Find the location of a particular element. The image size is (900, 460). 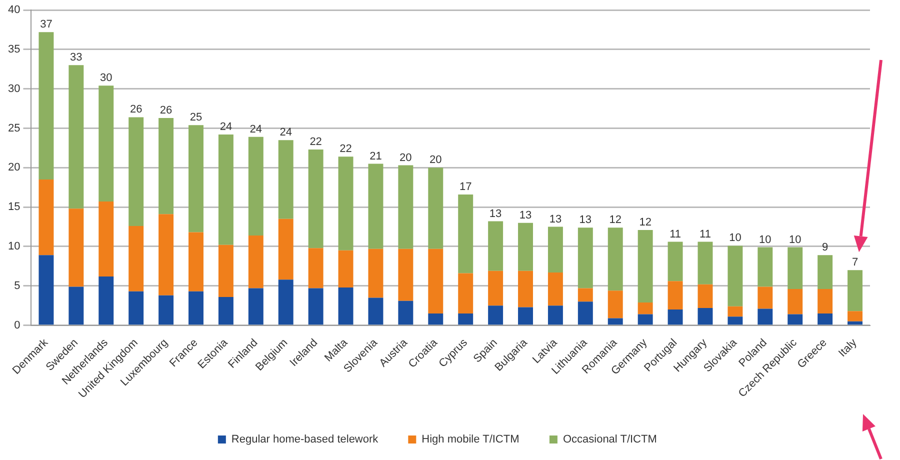

total-label: 25 is located at coordinates (196, 118).